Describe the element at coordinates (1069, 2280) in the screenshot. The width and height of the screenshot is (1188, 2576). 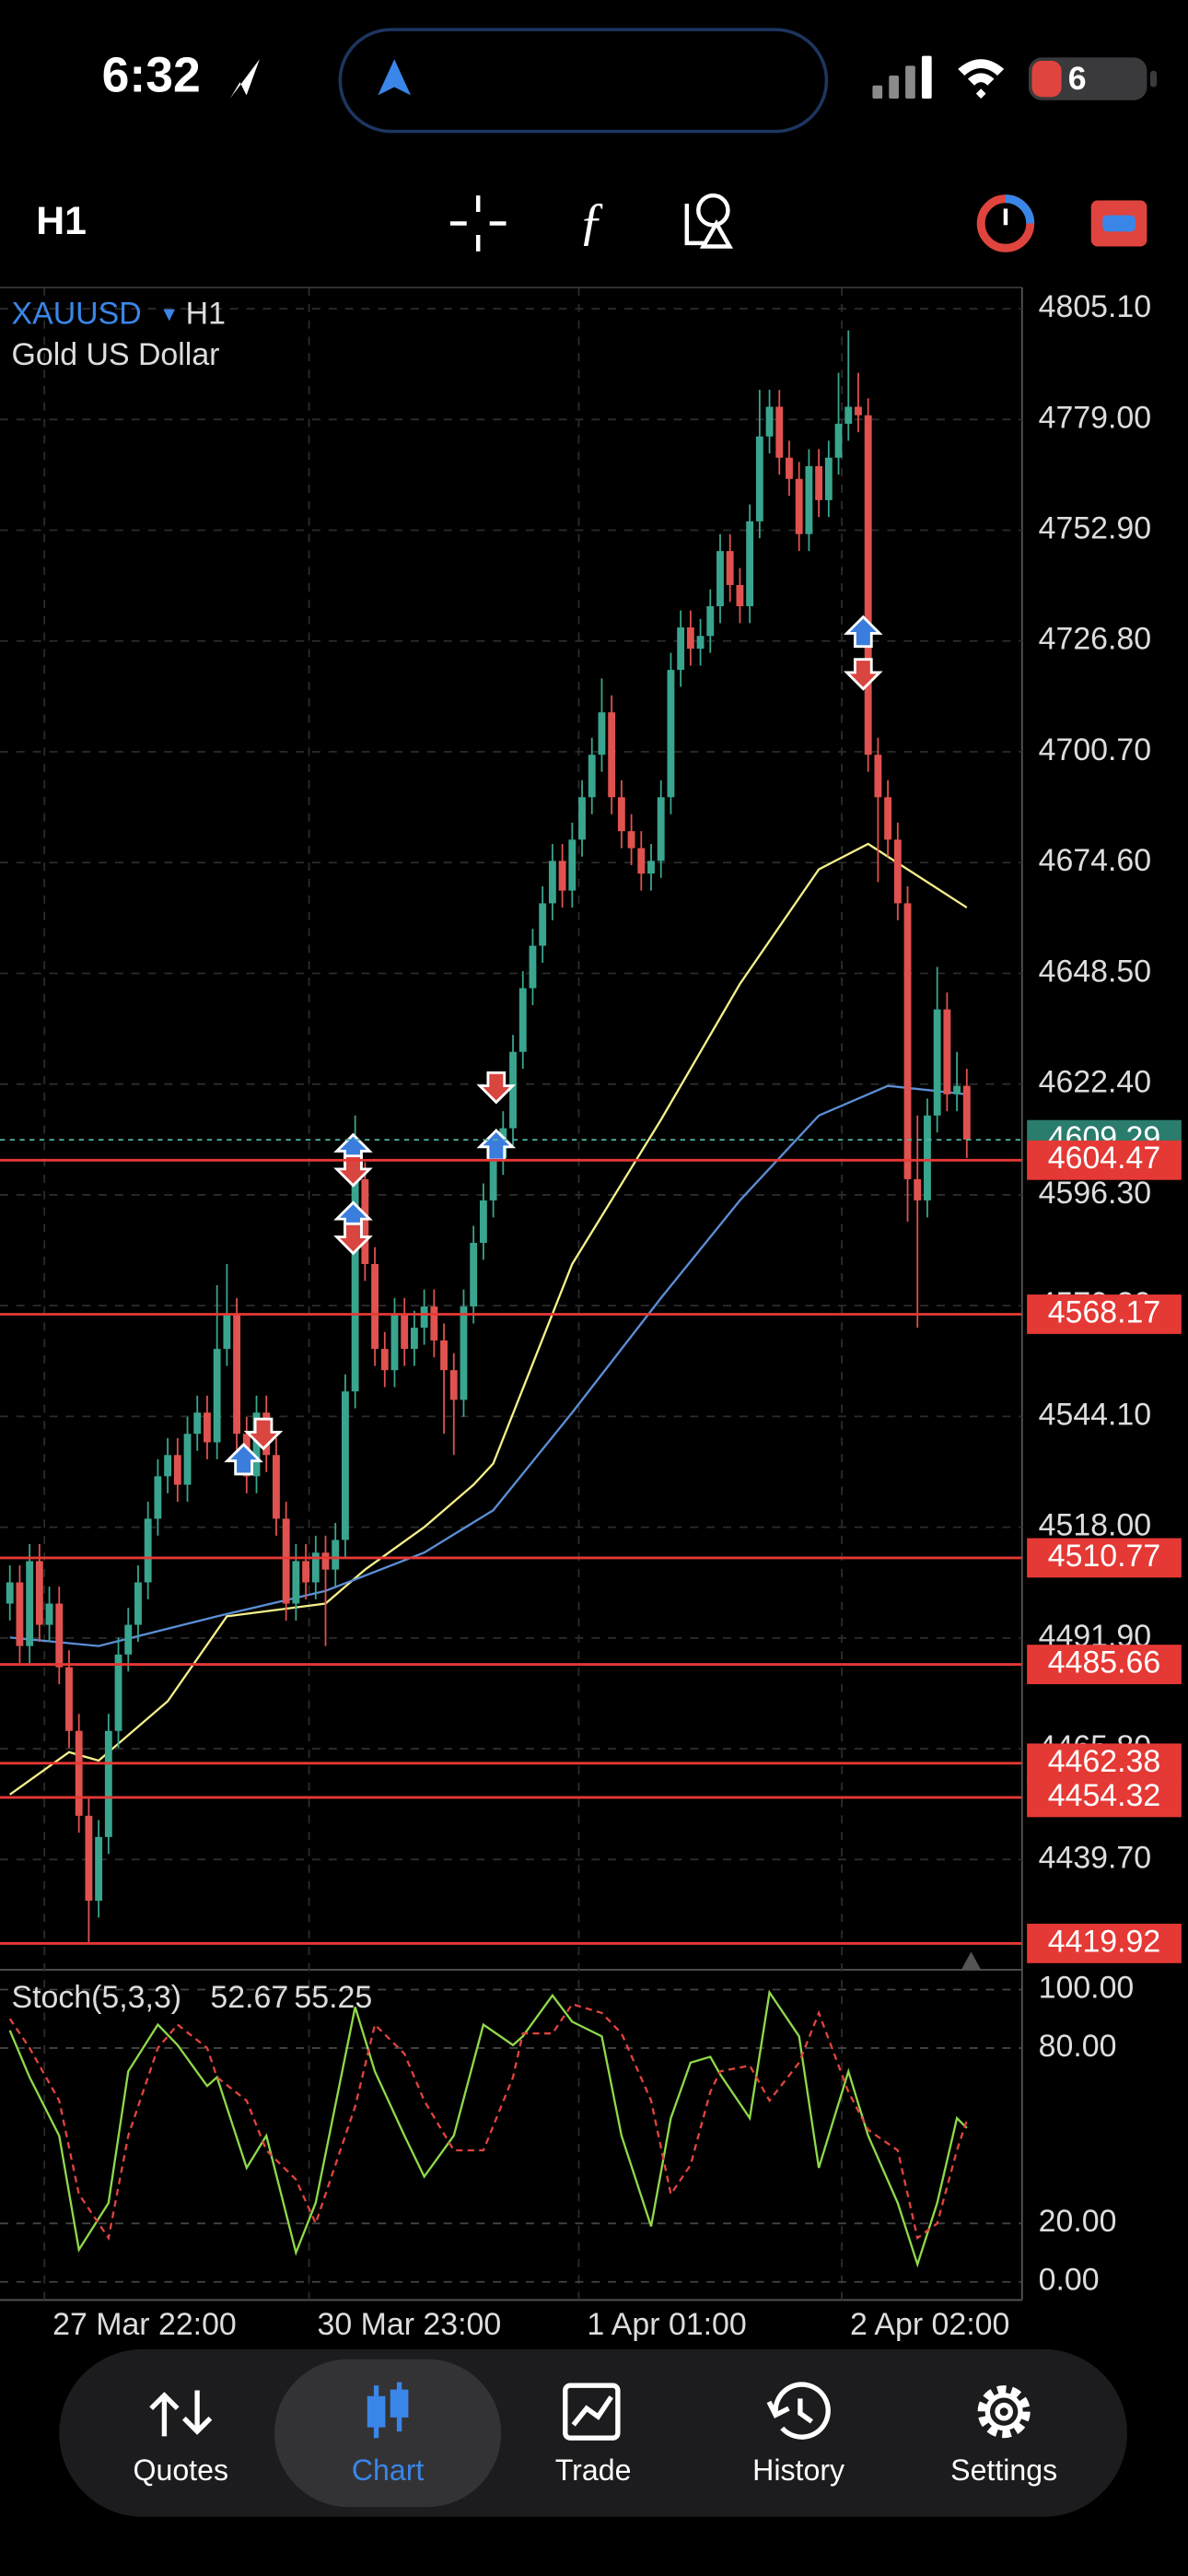
I see `y-tick-label: 0.00` at that location.